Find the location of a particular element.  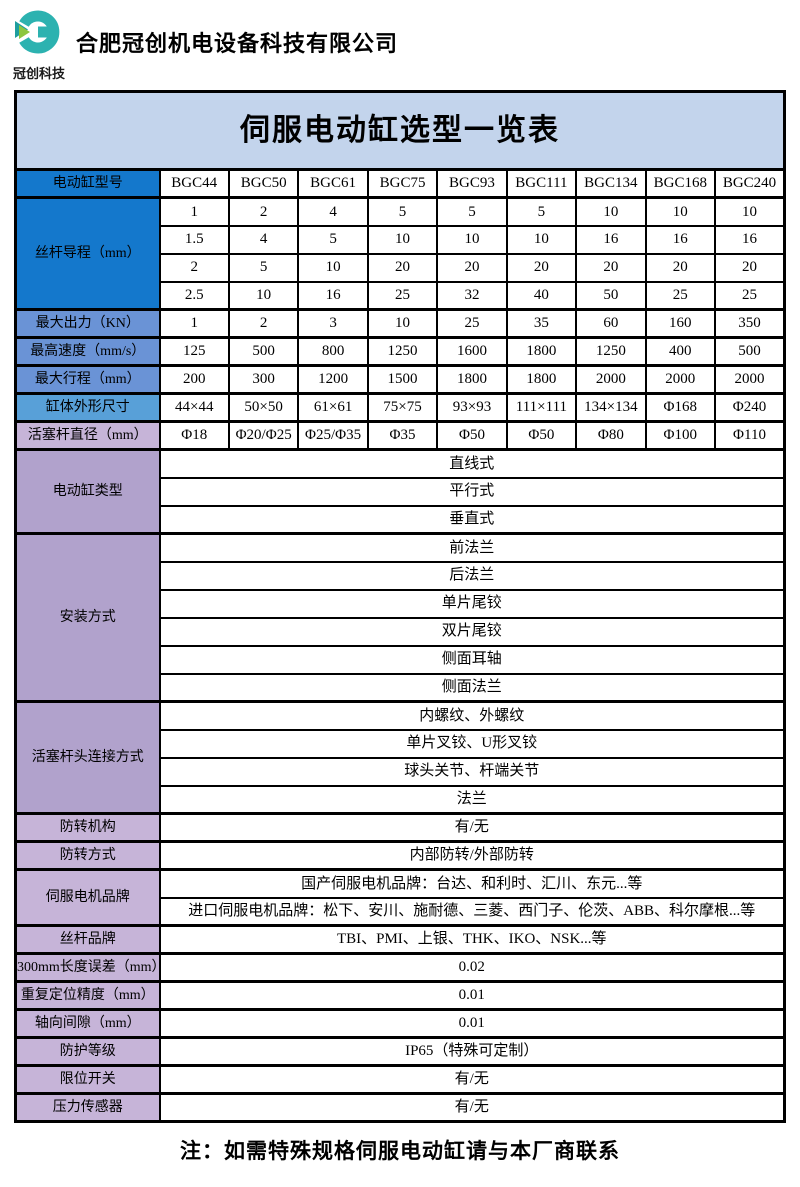

value-cell-span: 内部防转/外部防转 is located at coordinates (472, 855).